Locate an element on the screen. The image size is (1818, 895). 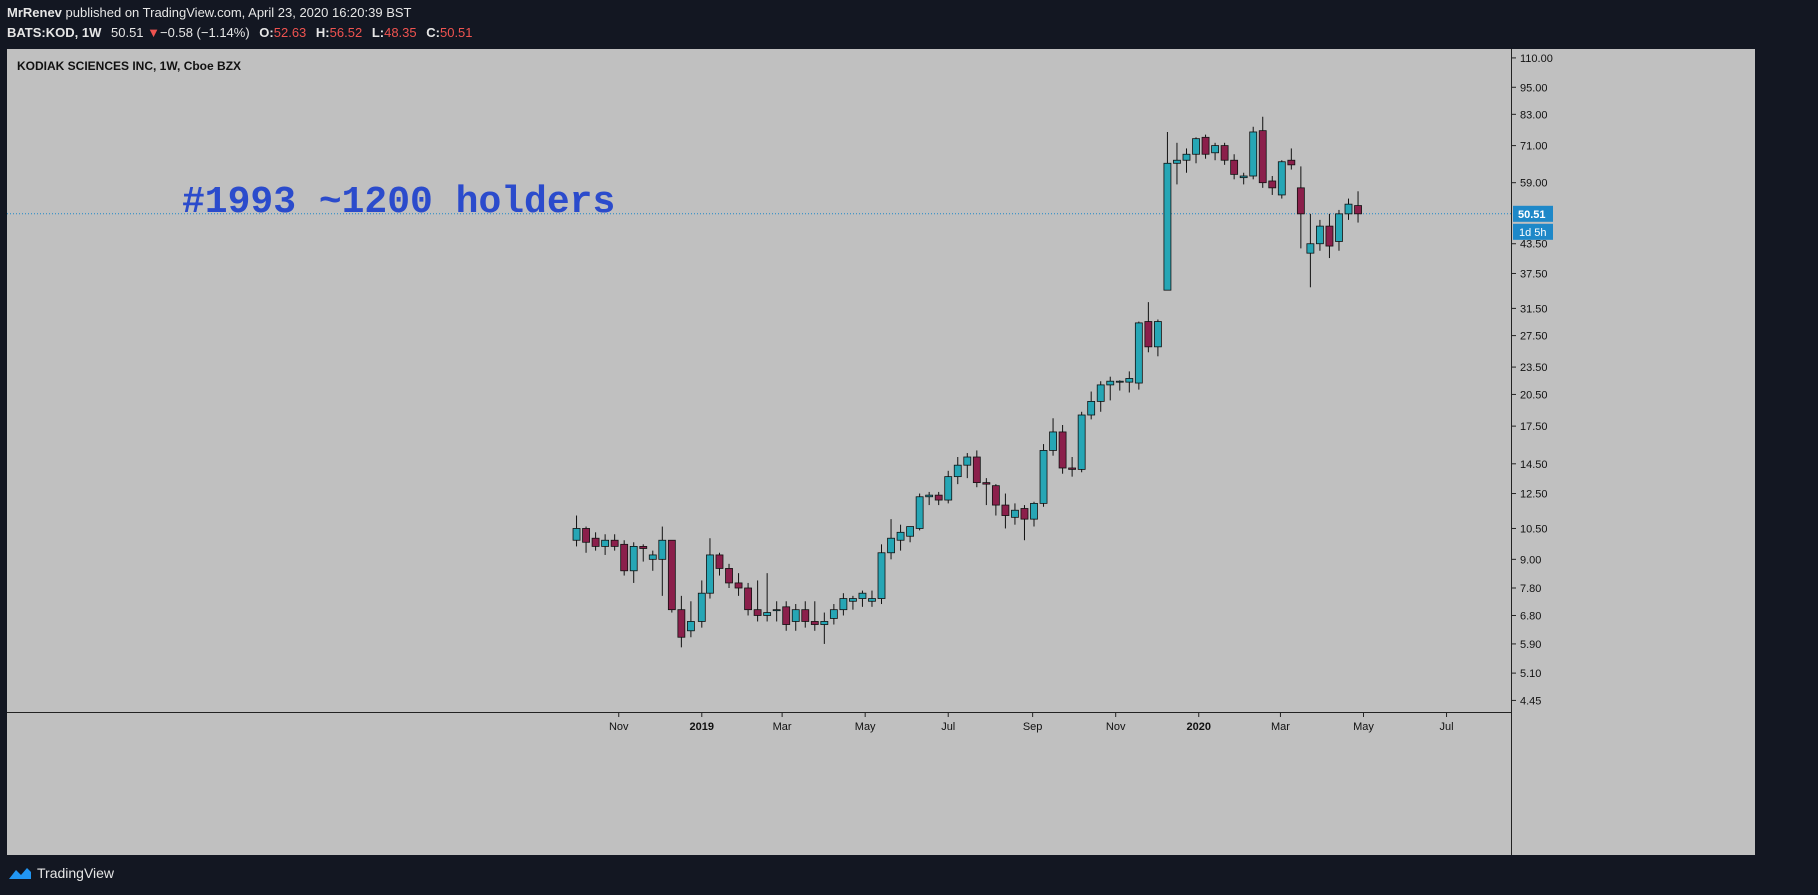
price-tick-label: 4.45 is located at coordinates (1530, 701).